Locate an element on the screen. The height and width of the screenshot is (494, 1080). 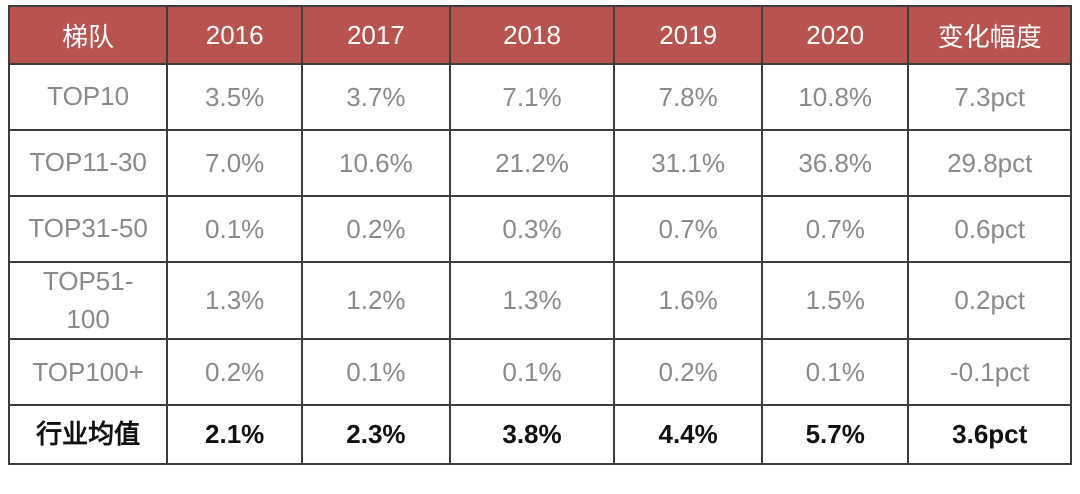
tier-cell: 行业均值 is located at coordinates (88, 435).